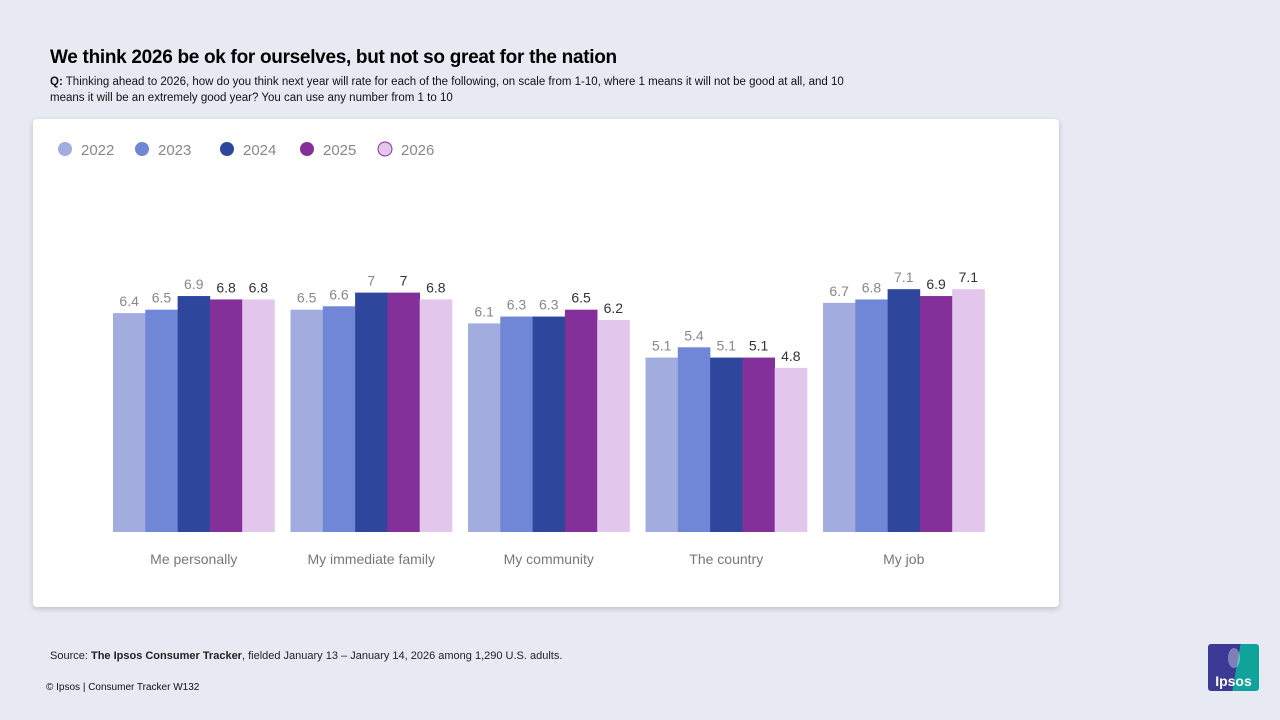 The width and height of the screenshot is (1280, 720). Describe the element at coordinates (174, 150) in the screenshot. I see `legend-label-2023: 2023` at that location.